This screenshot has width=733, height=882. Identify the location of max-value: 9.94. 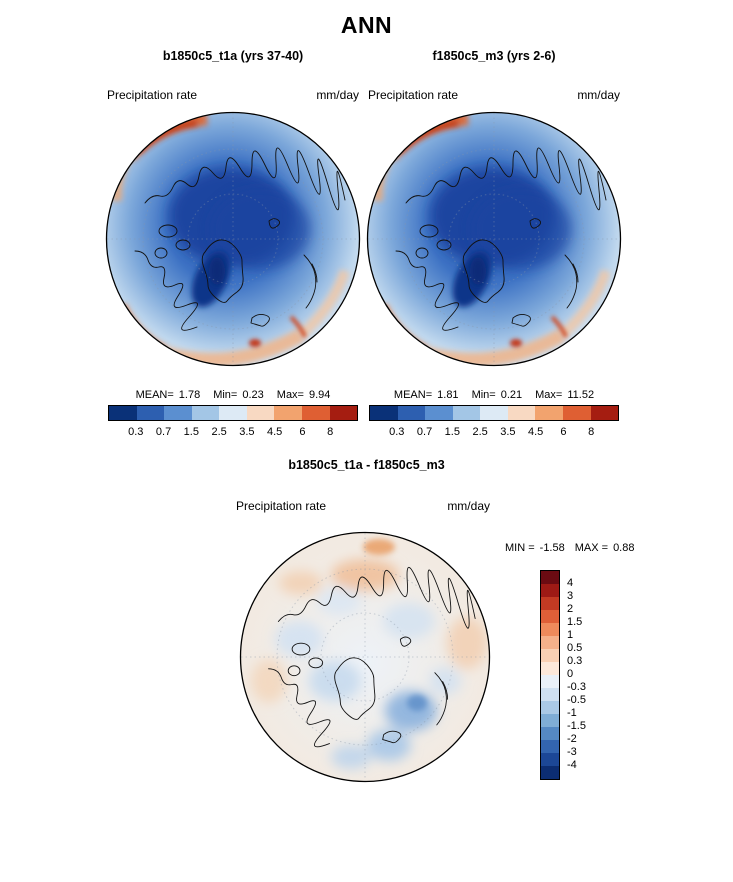
(320, 395).